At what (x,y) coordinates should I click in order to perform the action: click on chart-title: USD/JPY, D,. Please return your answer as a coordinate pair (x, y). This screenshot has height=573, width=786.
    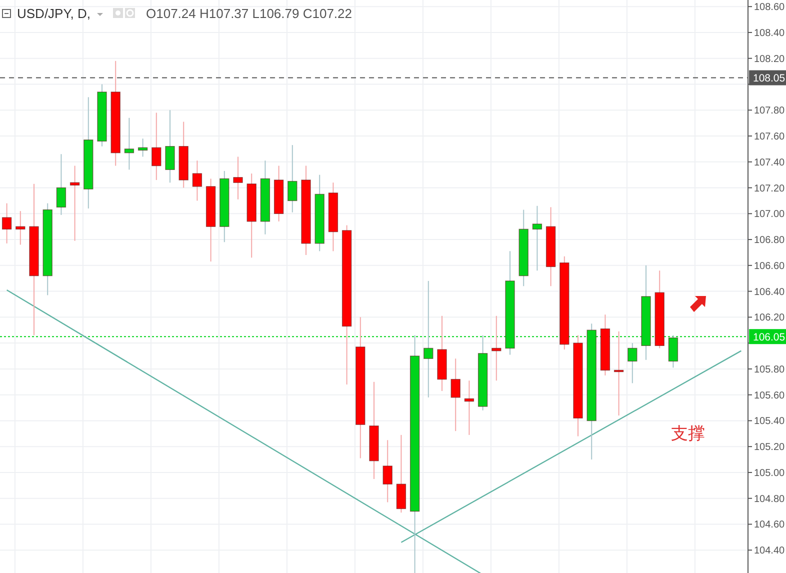
    Looking at the image, I should click on (53, 13).